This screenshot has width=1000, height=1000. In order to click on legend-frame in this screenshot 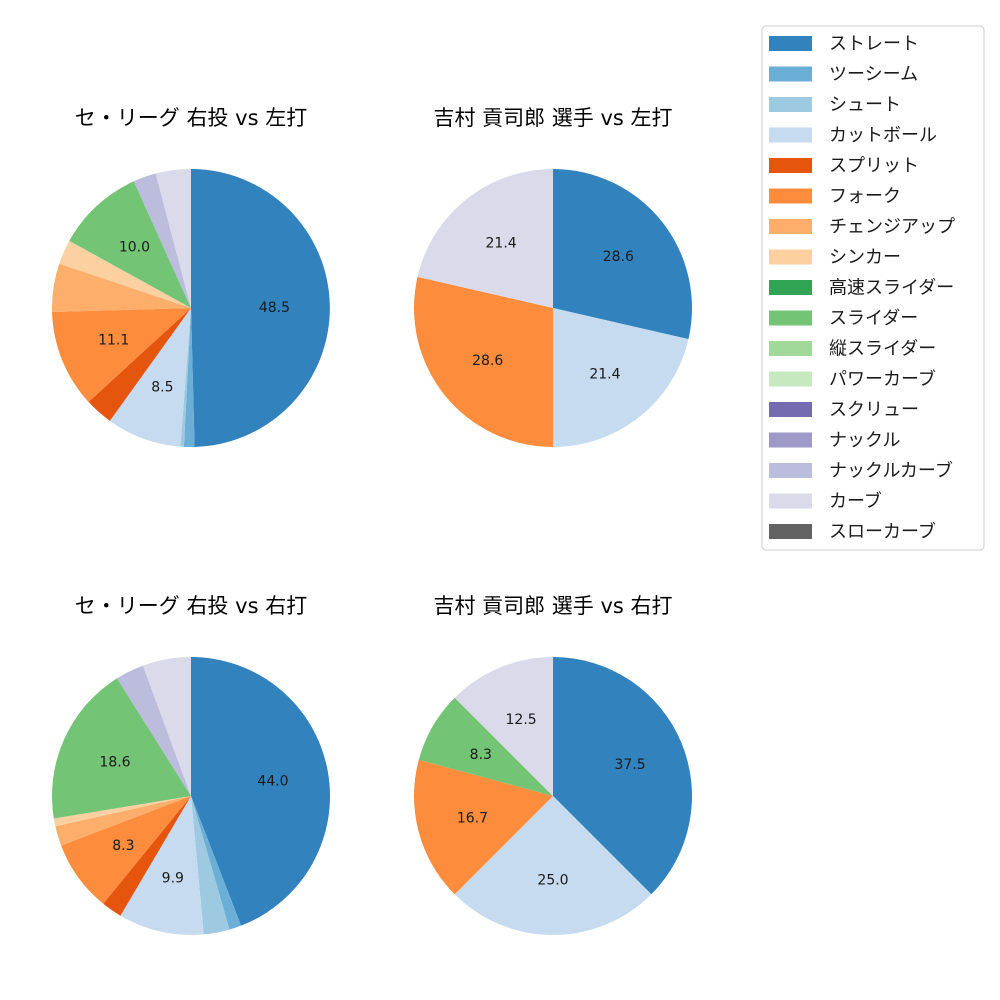, I will do `click(873, 288)`.